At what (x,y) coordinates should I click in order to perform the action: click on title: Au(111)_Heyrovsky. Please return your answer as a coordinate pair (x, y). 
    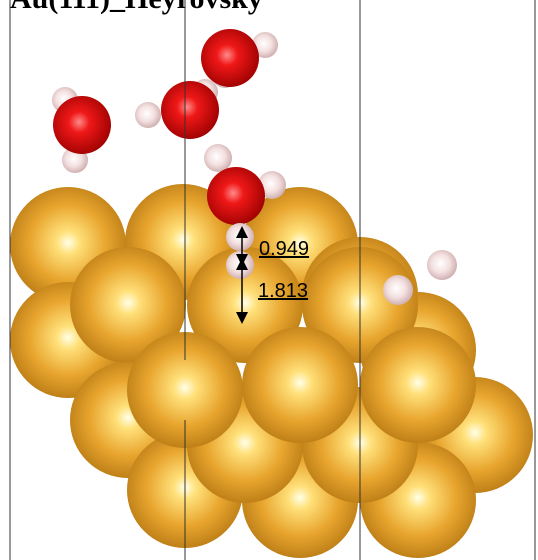
    Looking at the image, I should click on (136, 7).